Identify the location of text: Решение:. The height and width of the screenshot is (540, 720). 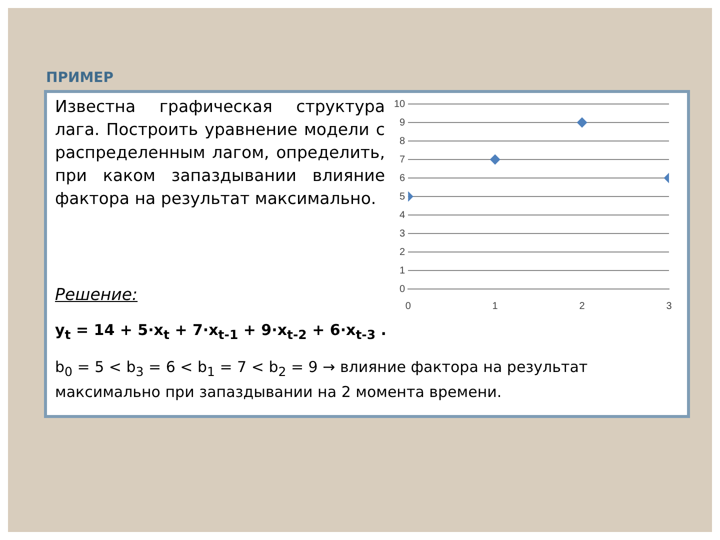
(96, 294).